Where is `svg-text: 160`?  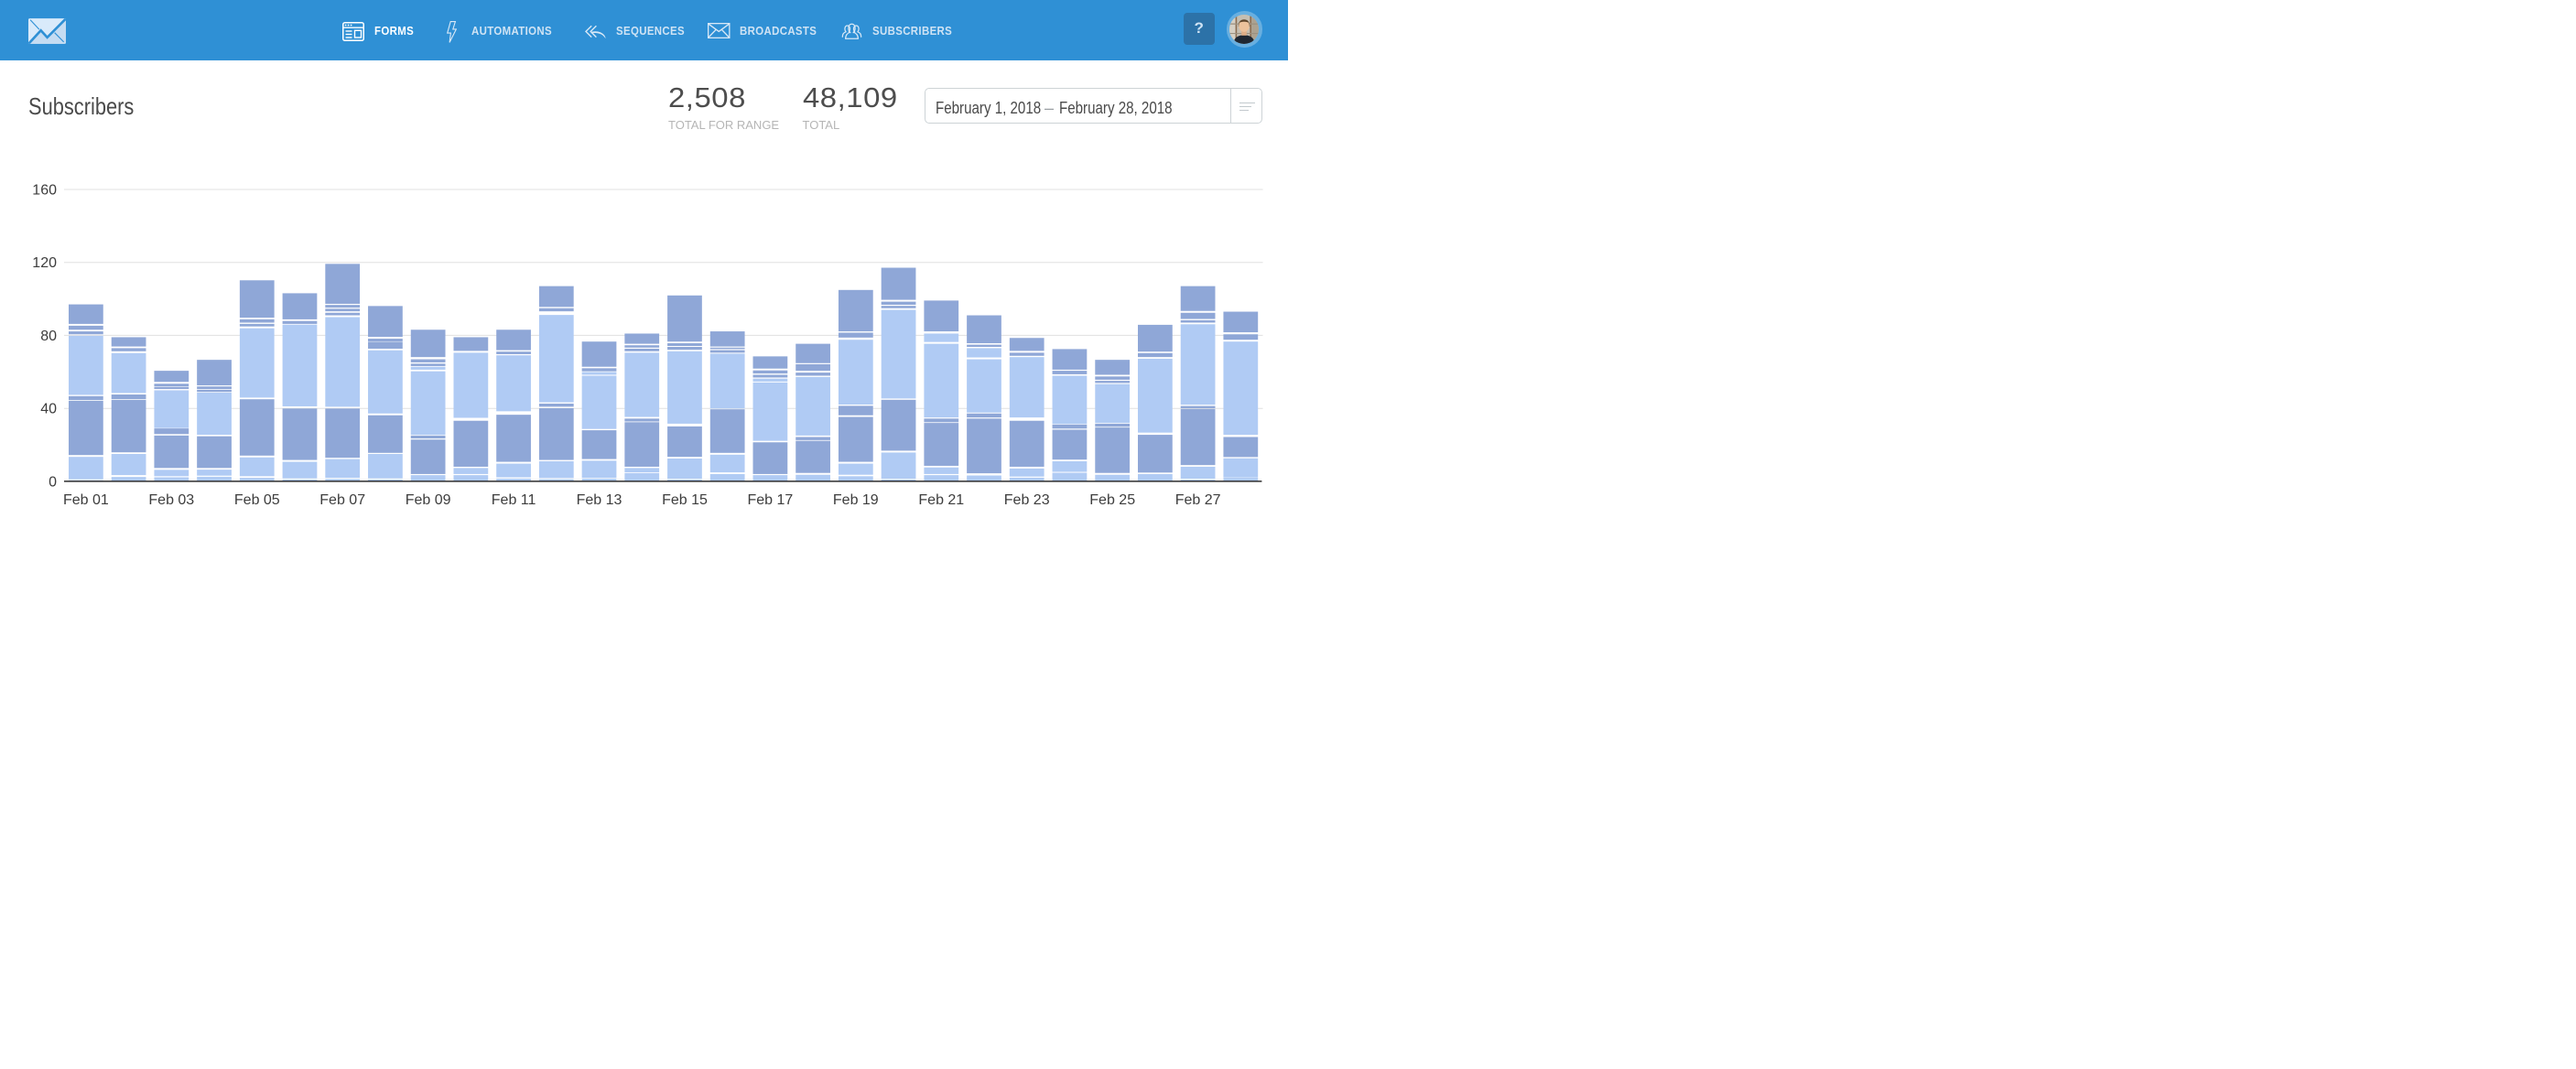 svg-text: 160 is located at coordinates (45, 191).